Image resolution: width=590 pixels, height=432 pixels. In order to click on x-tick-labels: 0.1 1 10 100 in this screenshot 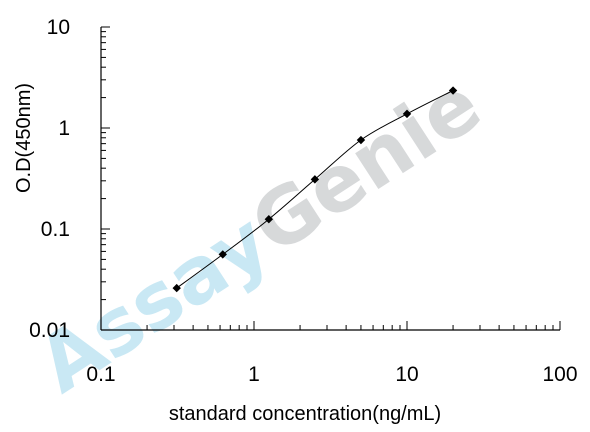, I will do `click(331, 374)`.